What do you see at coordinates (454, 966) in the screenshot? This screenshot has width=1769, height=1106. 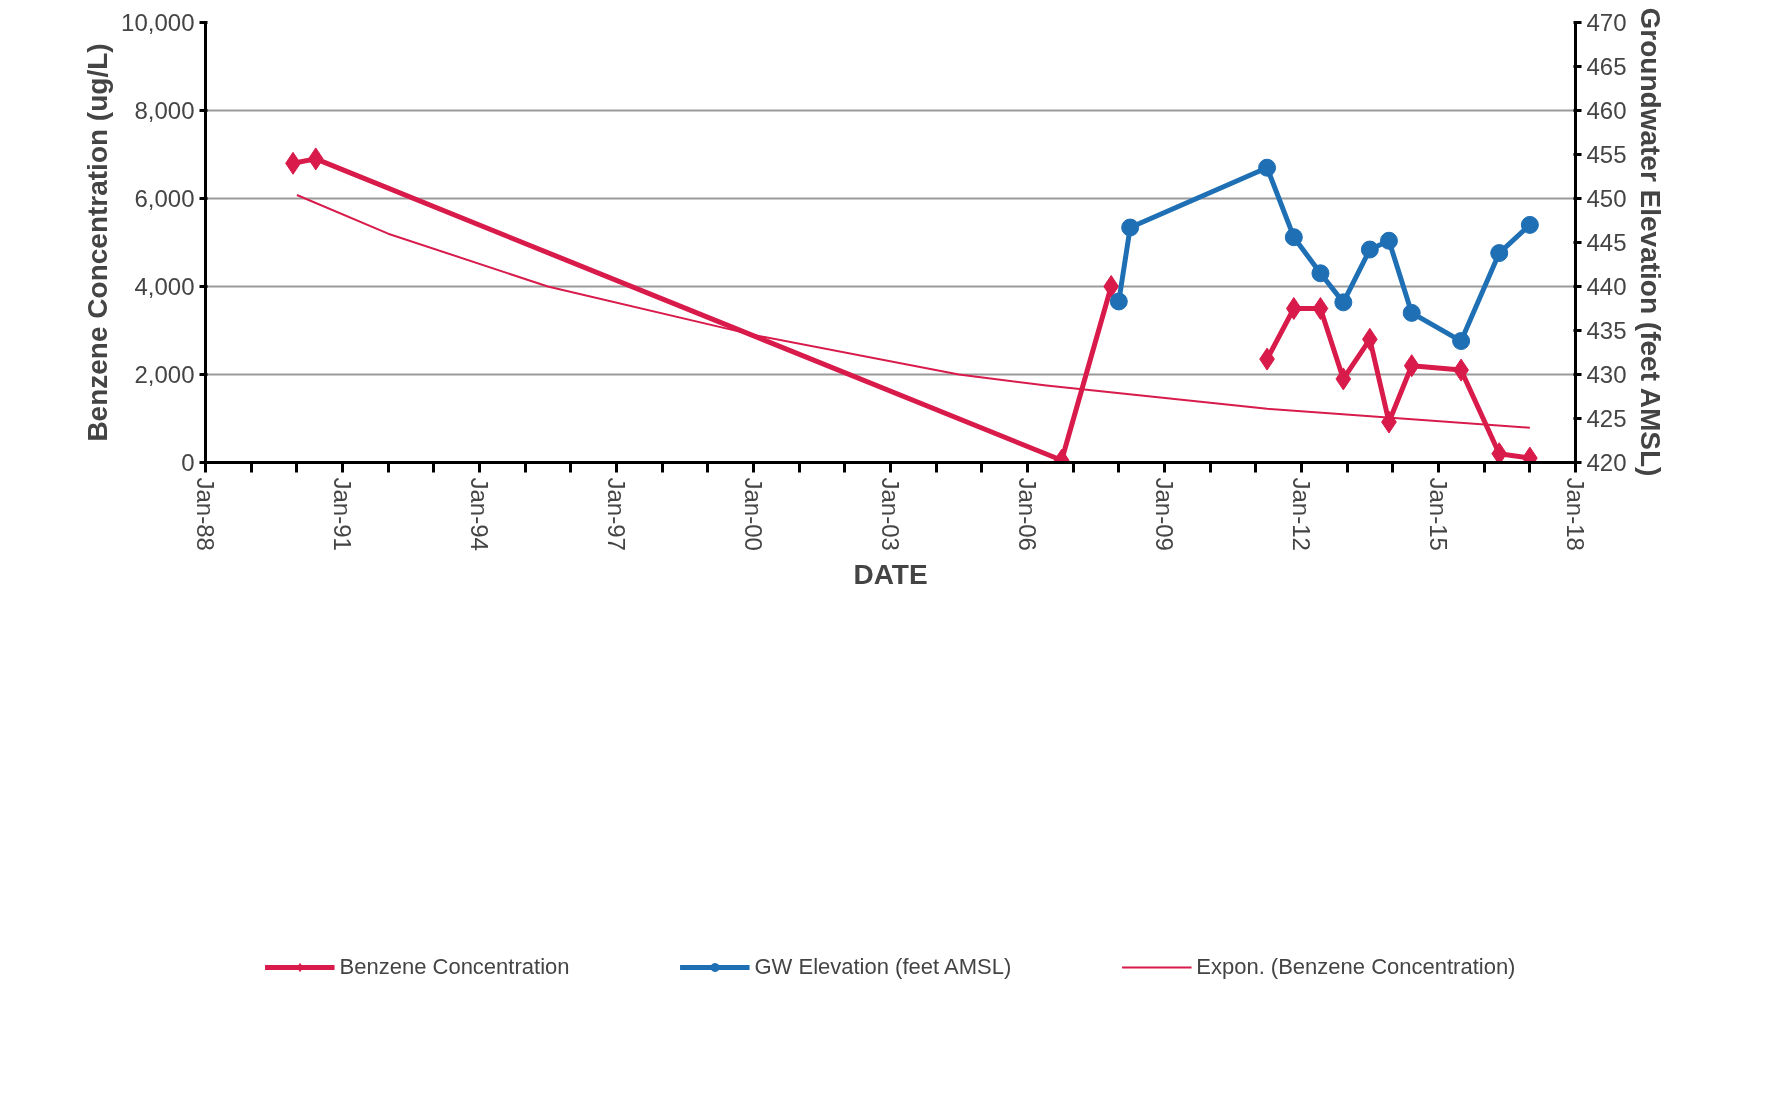 I see `legend-label: Benzene Concentration` at bounding box center [454, 966].